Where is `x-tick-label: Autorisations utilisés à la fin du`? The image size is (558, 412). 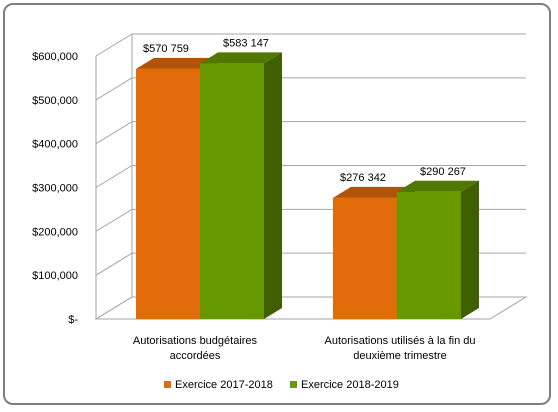
x-tick-label: Autorisations utilisés à la fin du is located at coordinates (399, 341).